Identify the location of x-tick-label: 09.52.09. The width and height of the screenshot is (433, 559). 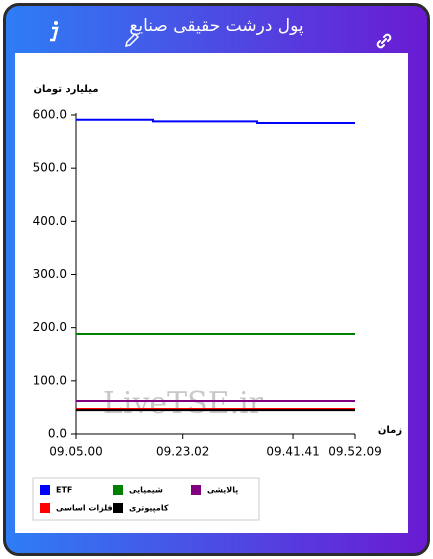
(354, 452).